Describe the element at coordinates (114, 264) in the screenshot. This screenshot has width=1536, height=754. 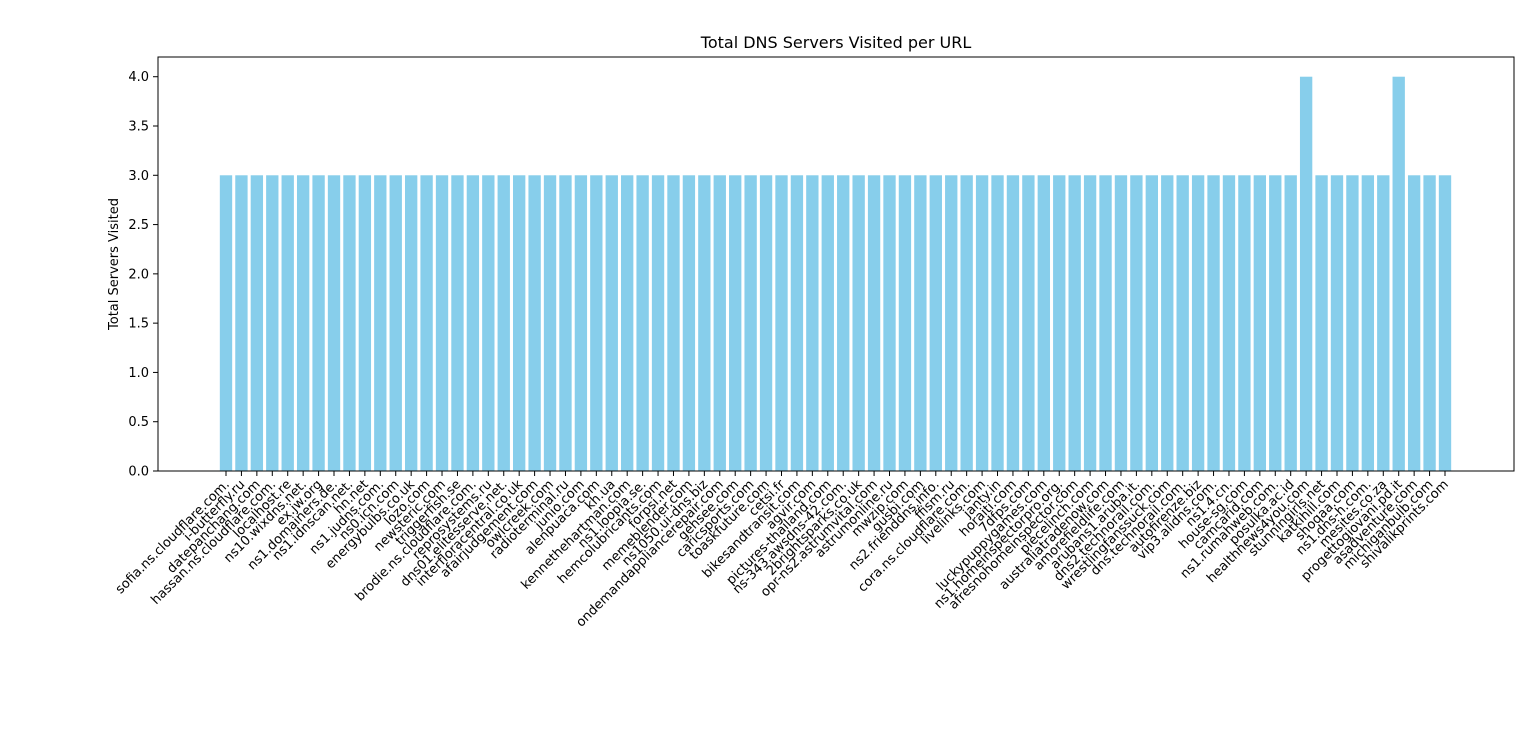
I see `y-axis-label: Total Servers Visited` at that location.